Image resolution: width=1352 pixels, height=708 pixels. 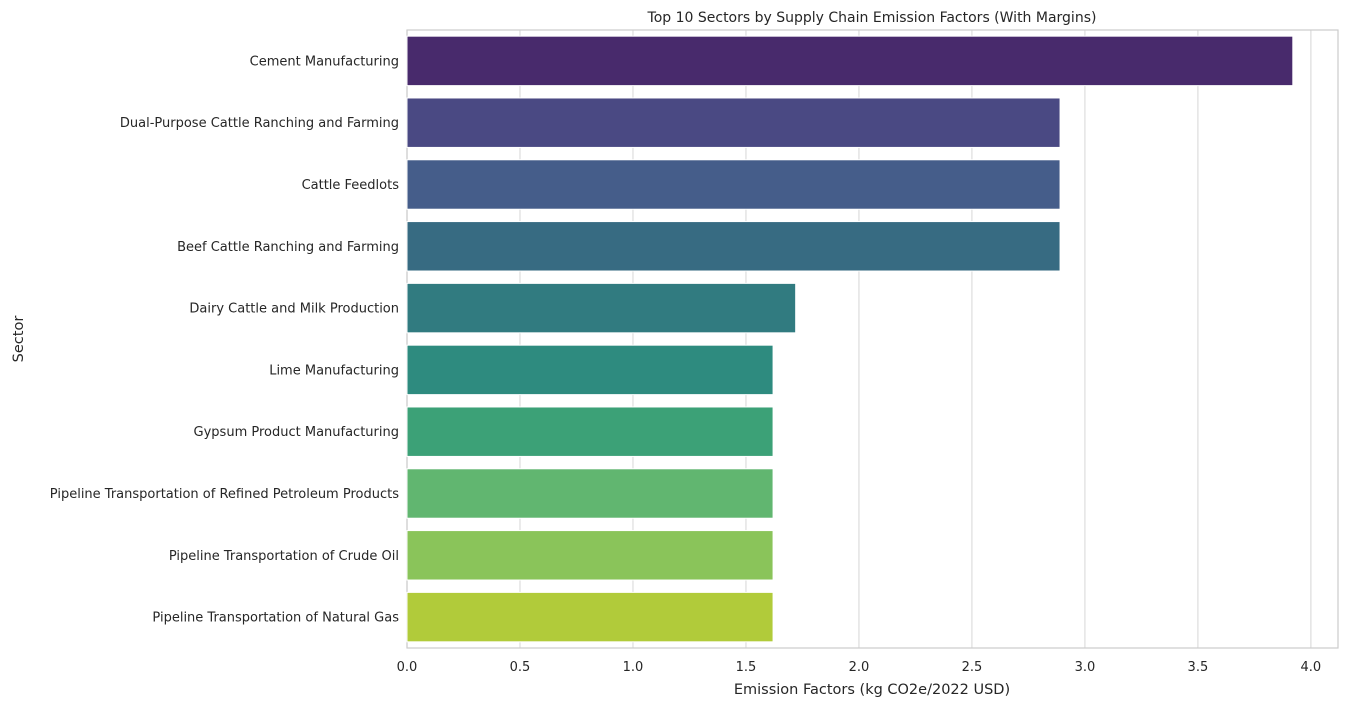 What do you see at coordinates (19, 339) in the screenshot?
I see `y-axis-label: Sector` at bounding box center [19, 339].